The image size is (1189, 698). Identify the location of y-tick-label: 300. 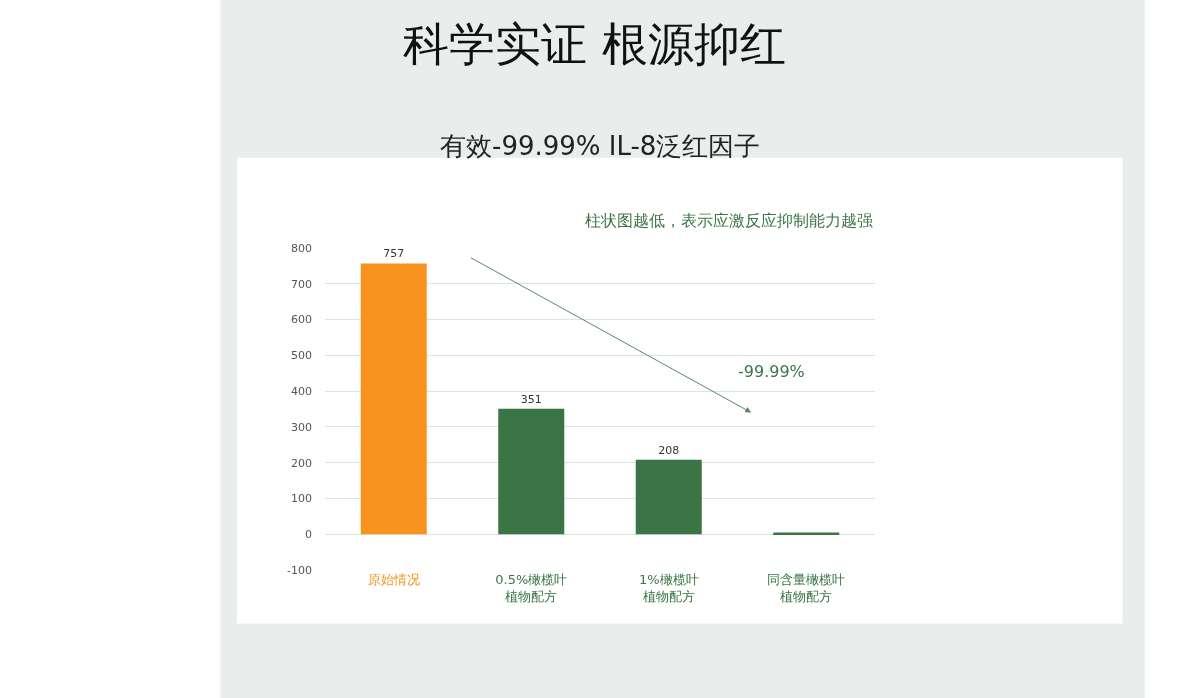
(301, 427).